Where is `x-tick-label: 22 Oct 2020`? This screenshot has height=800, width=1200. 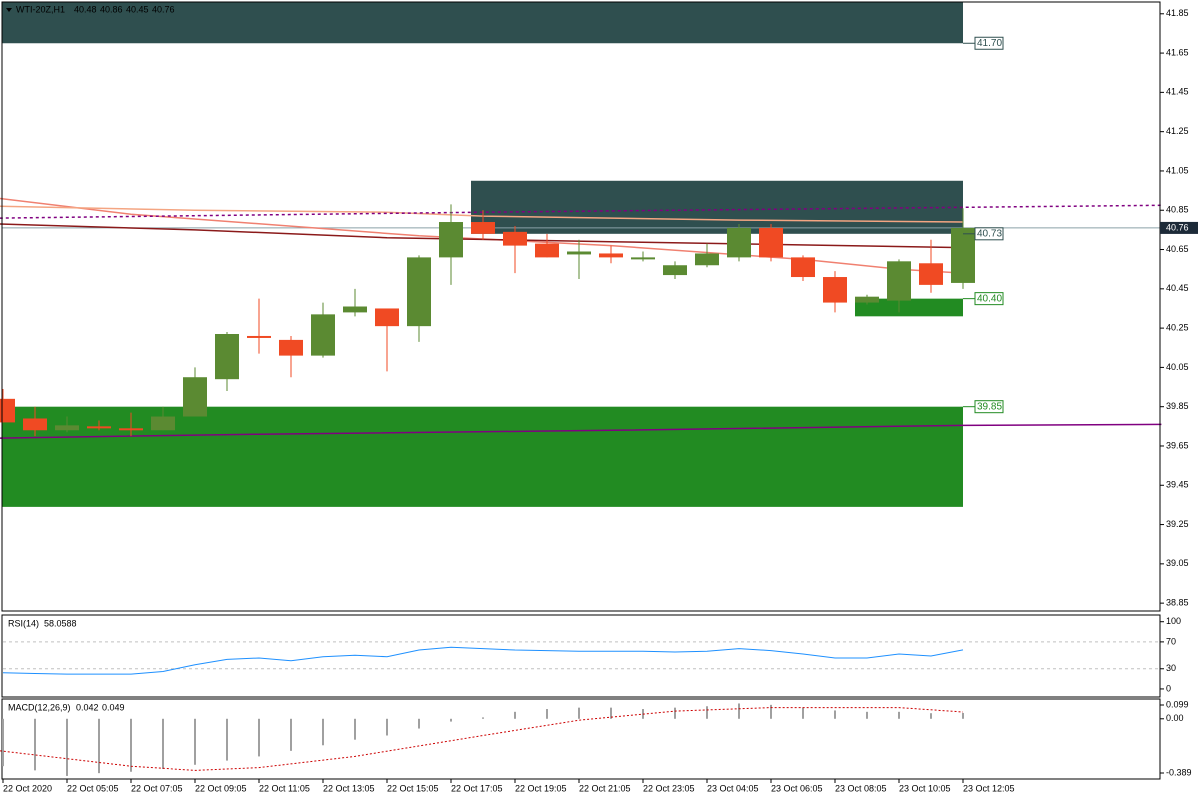
x-tick-label: 22 Oct 2020 is located at coordinates (27, 788).